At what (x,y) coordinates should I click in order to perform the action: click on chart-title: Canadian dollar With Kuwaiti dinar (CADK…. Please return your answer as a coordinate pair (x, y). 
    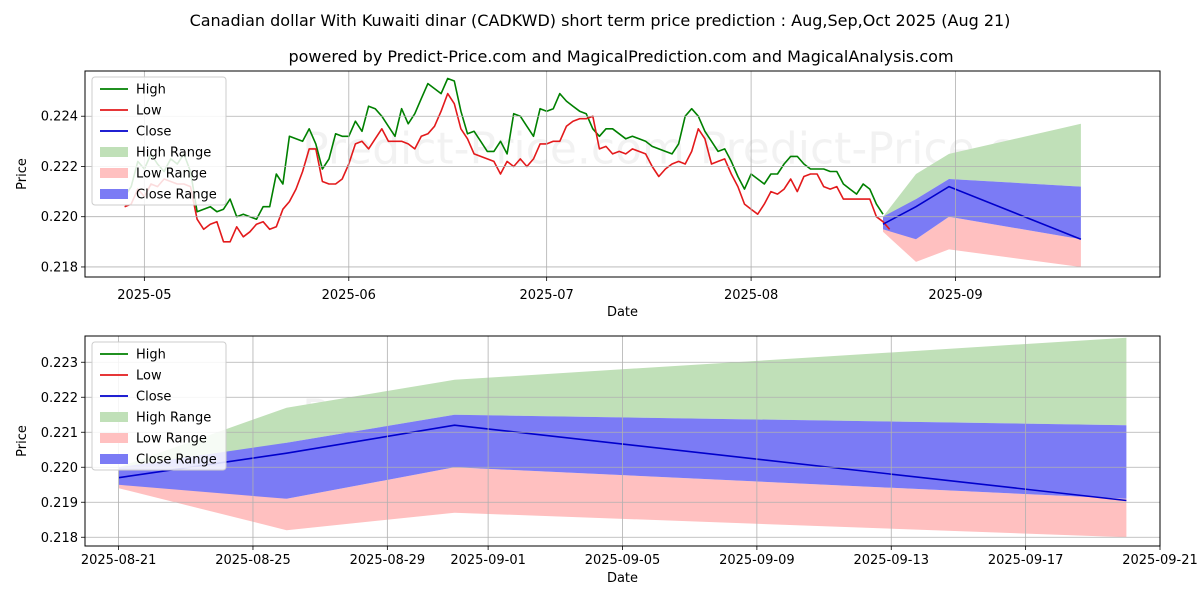
    Looking at the image, I should click on (600, 20).